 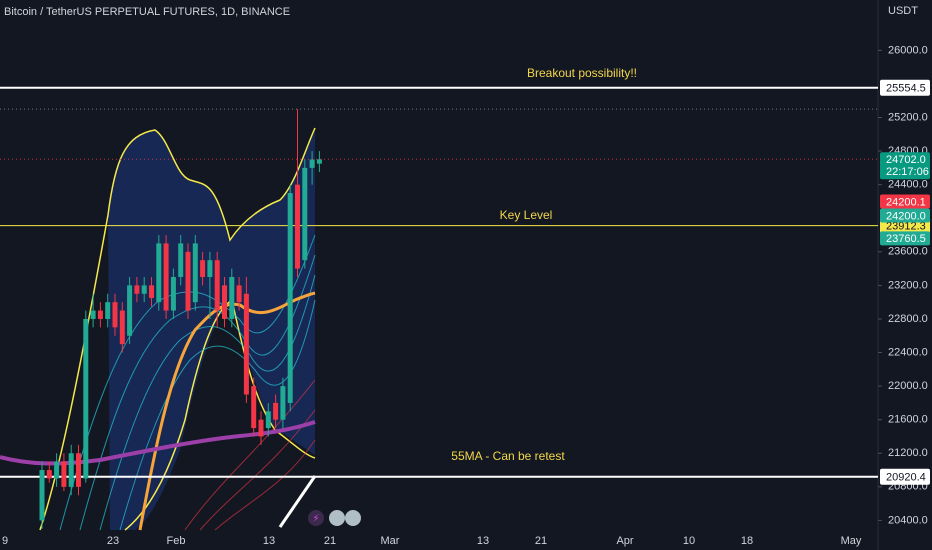 I want to click on y-tick-label: 22800.0, so click(x=908, y=319).